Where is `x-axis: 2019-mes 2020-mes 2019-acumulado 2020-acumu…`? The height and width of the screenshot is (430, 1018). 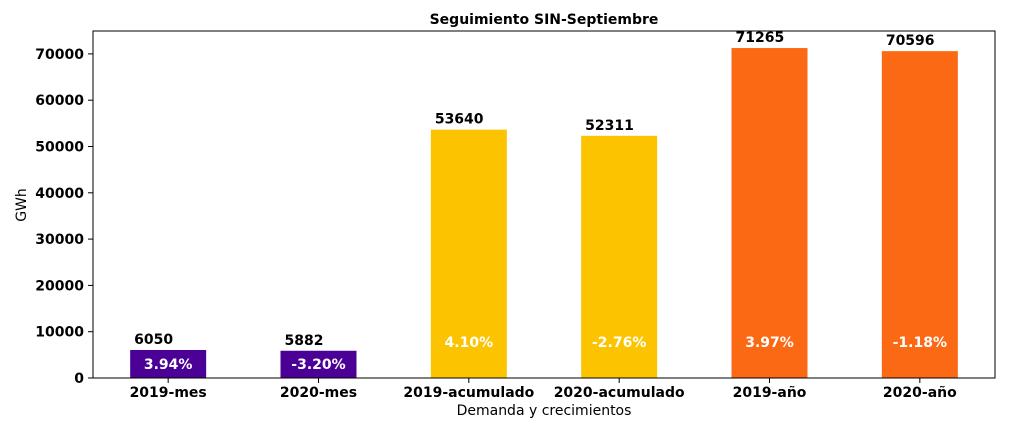 x-axis: 2019-mes 2020-mes 2019-acumulado 2020-acumu… is located at coordinates (543, 389).